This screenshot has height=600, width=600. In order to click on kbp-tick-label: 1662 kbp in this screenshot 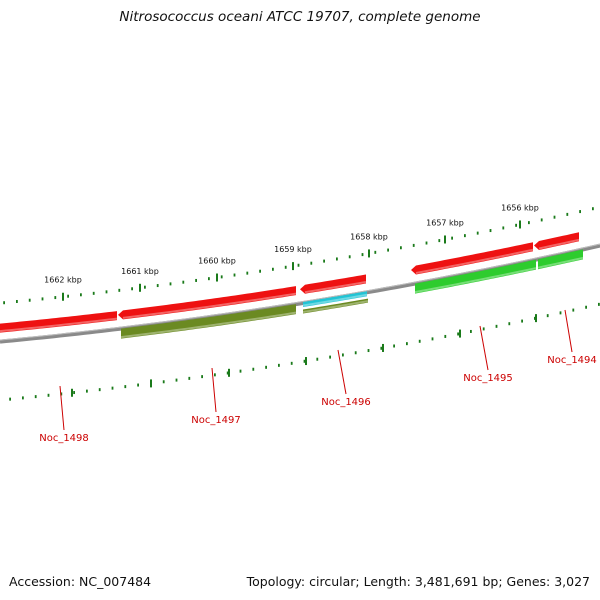, I will do `click(63, 280)`.